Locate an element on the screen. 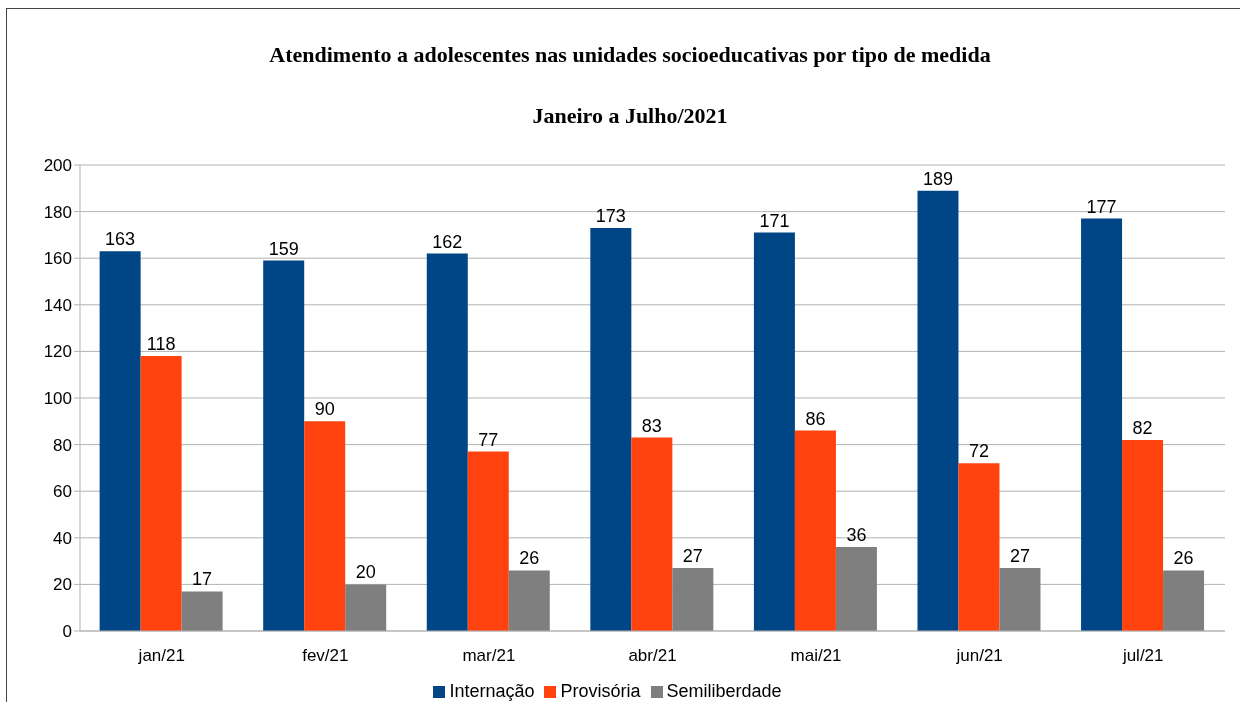 This screenshot has height=702, width=1240. x-tick-label: jun/21 is located at coordinates (979, 656).